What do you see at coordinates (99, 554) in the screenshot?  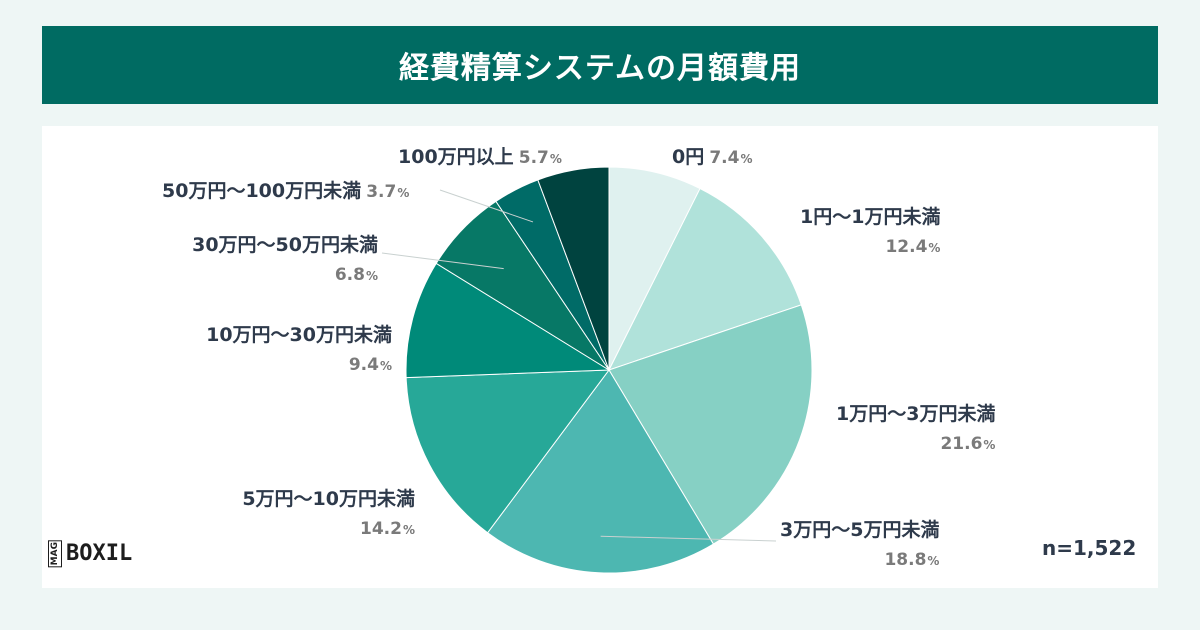 I see `logo-name: BOXIL` at bounding box center [99, 554].